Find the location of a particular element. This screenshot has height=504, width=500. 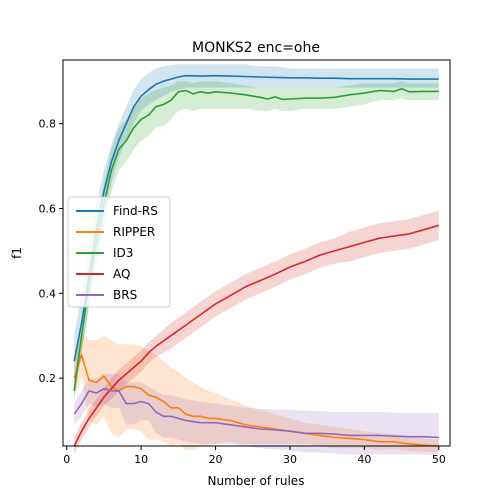

x-axis-ticks: 0 10 20 30 40 50 is located at coordinates (254, 456).